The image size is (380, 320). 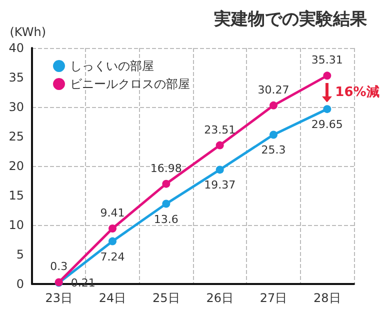 I want to click on x-tick-label: 28日, so click(x=327, y=298).